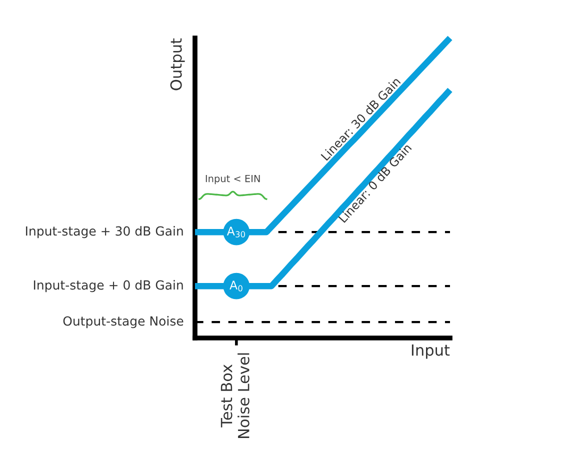  I want to click on annotation: Input < EIN, so click(233, 179).